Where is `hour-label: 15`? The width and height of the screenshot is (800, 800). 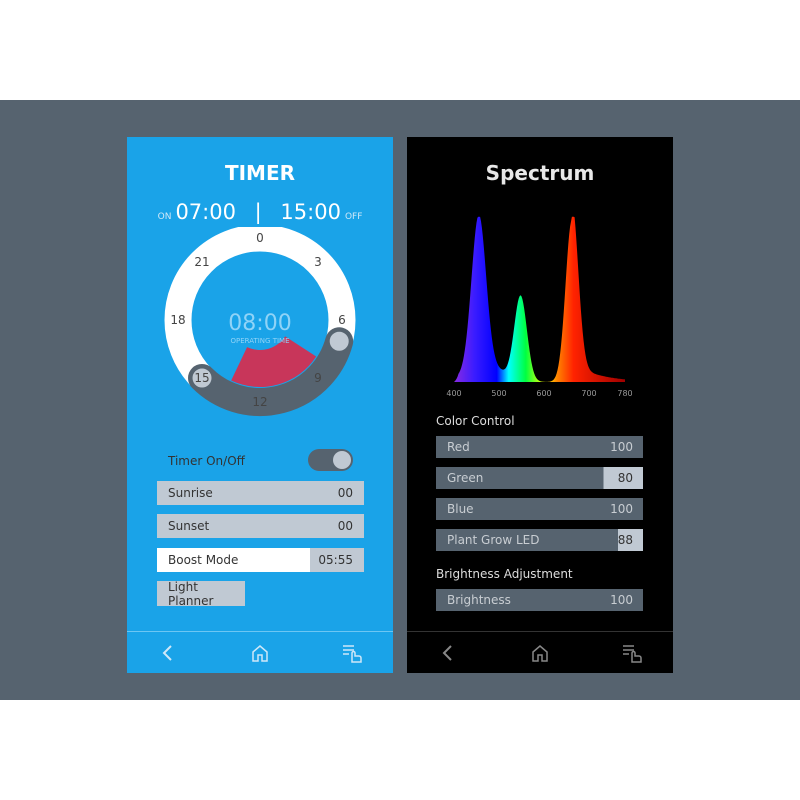 hour-label: 15 is located at coordinates (201, 378).